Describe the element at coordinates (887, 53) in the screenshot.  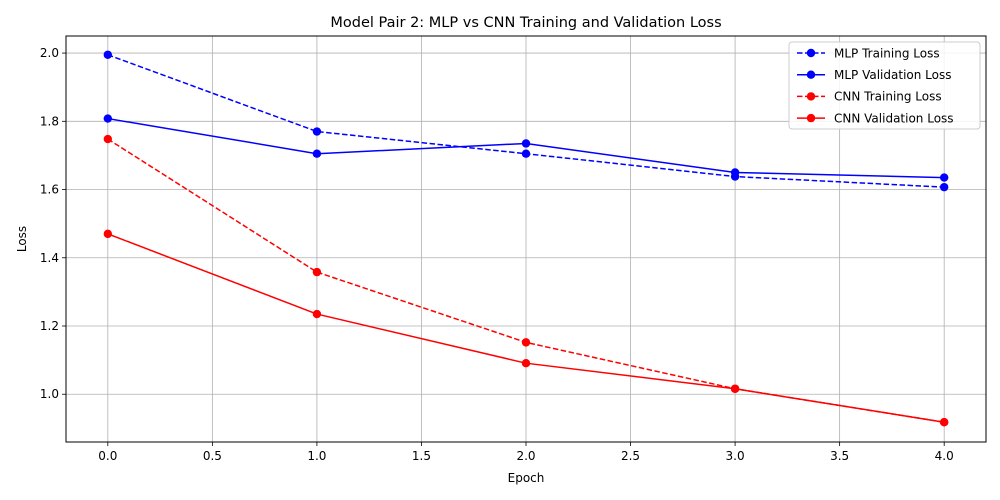
I see `legend-label: MLP Training Loss` at that location.